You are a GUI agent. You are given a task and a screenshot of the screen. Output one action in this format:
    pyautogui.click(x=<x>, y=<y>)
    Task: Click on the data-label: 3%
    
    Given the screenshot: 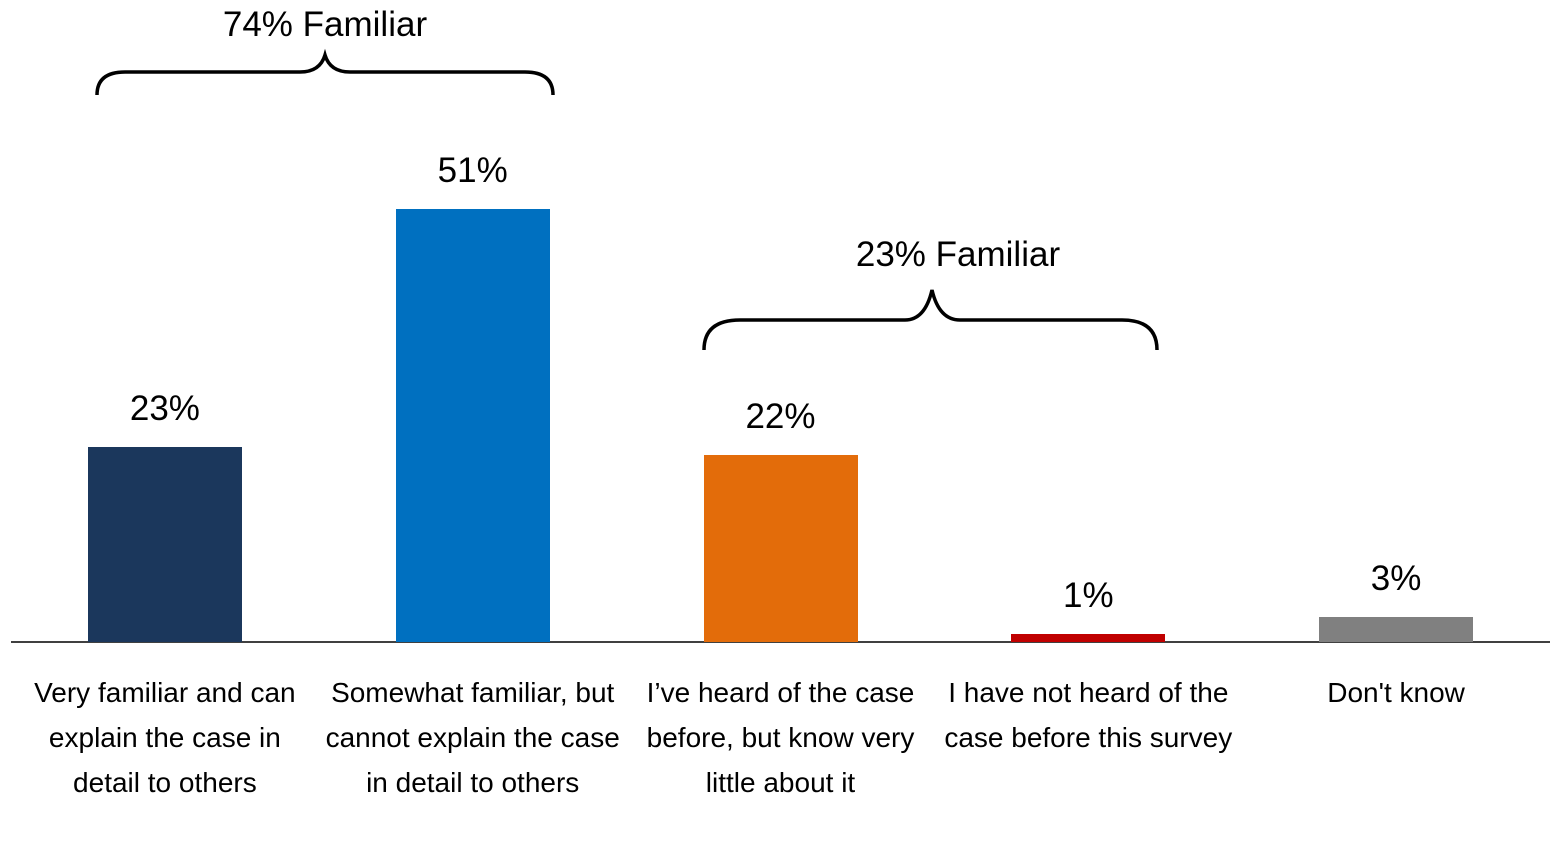 What is the action you would take?
    pyautogui.click(x=1396, y=578)
    